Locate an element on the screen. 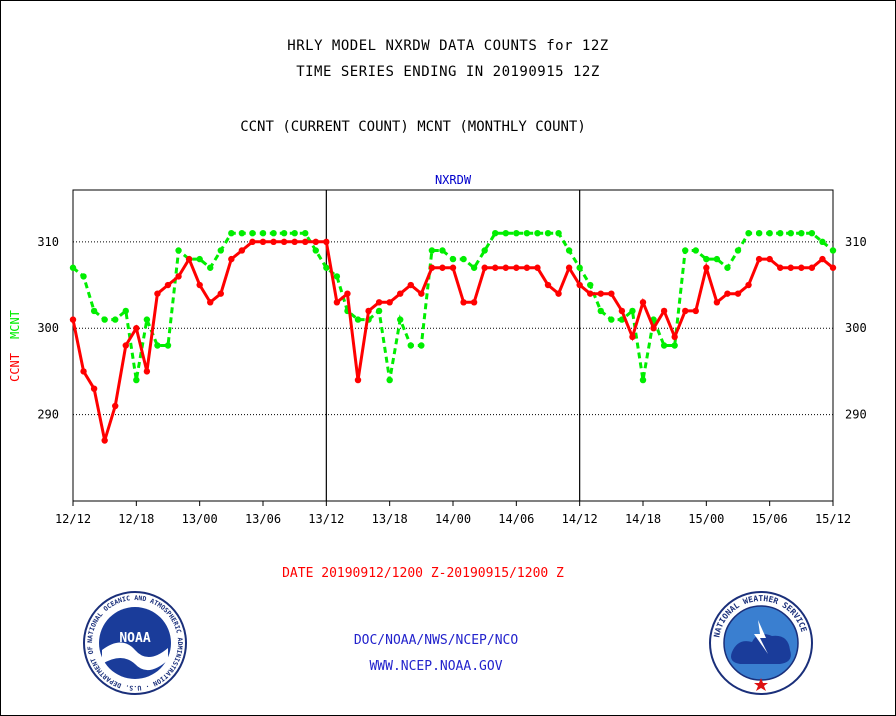 This screenshot has width=896, height=716. y-tick-label-right: 300 is located at coordinates (856, 328).